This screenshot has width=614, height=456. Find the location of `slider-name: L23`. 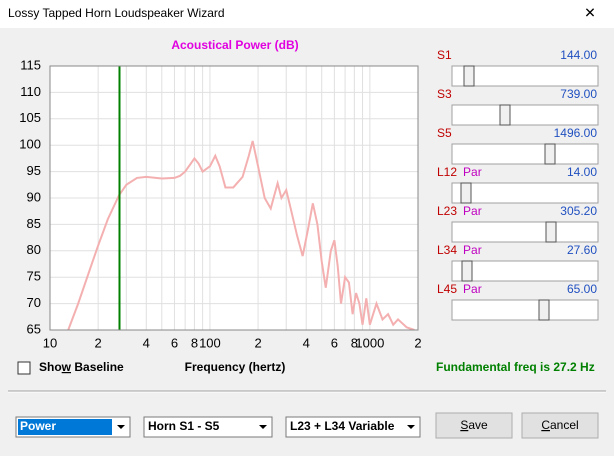

slider-name: L23 is located at coordinates (447, 211).